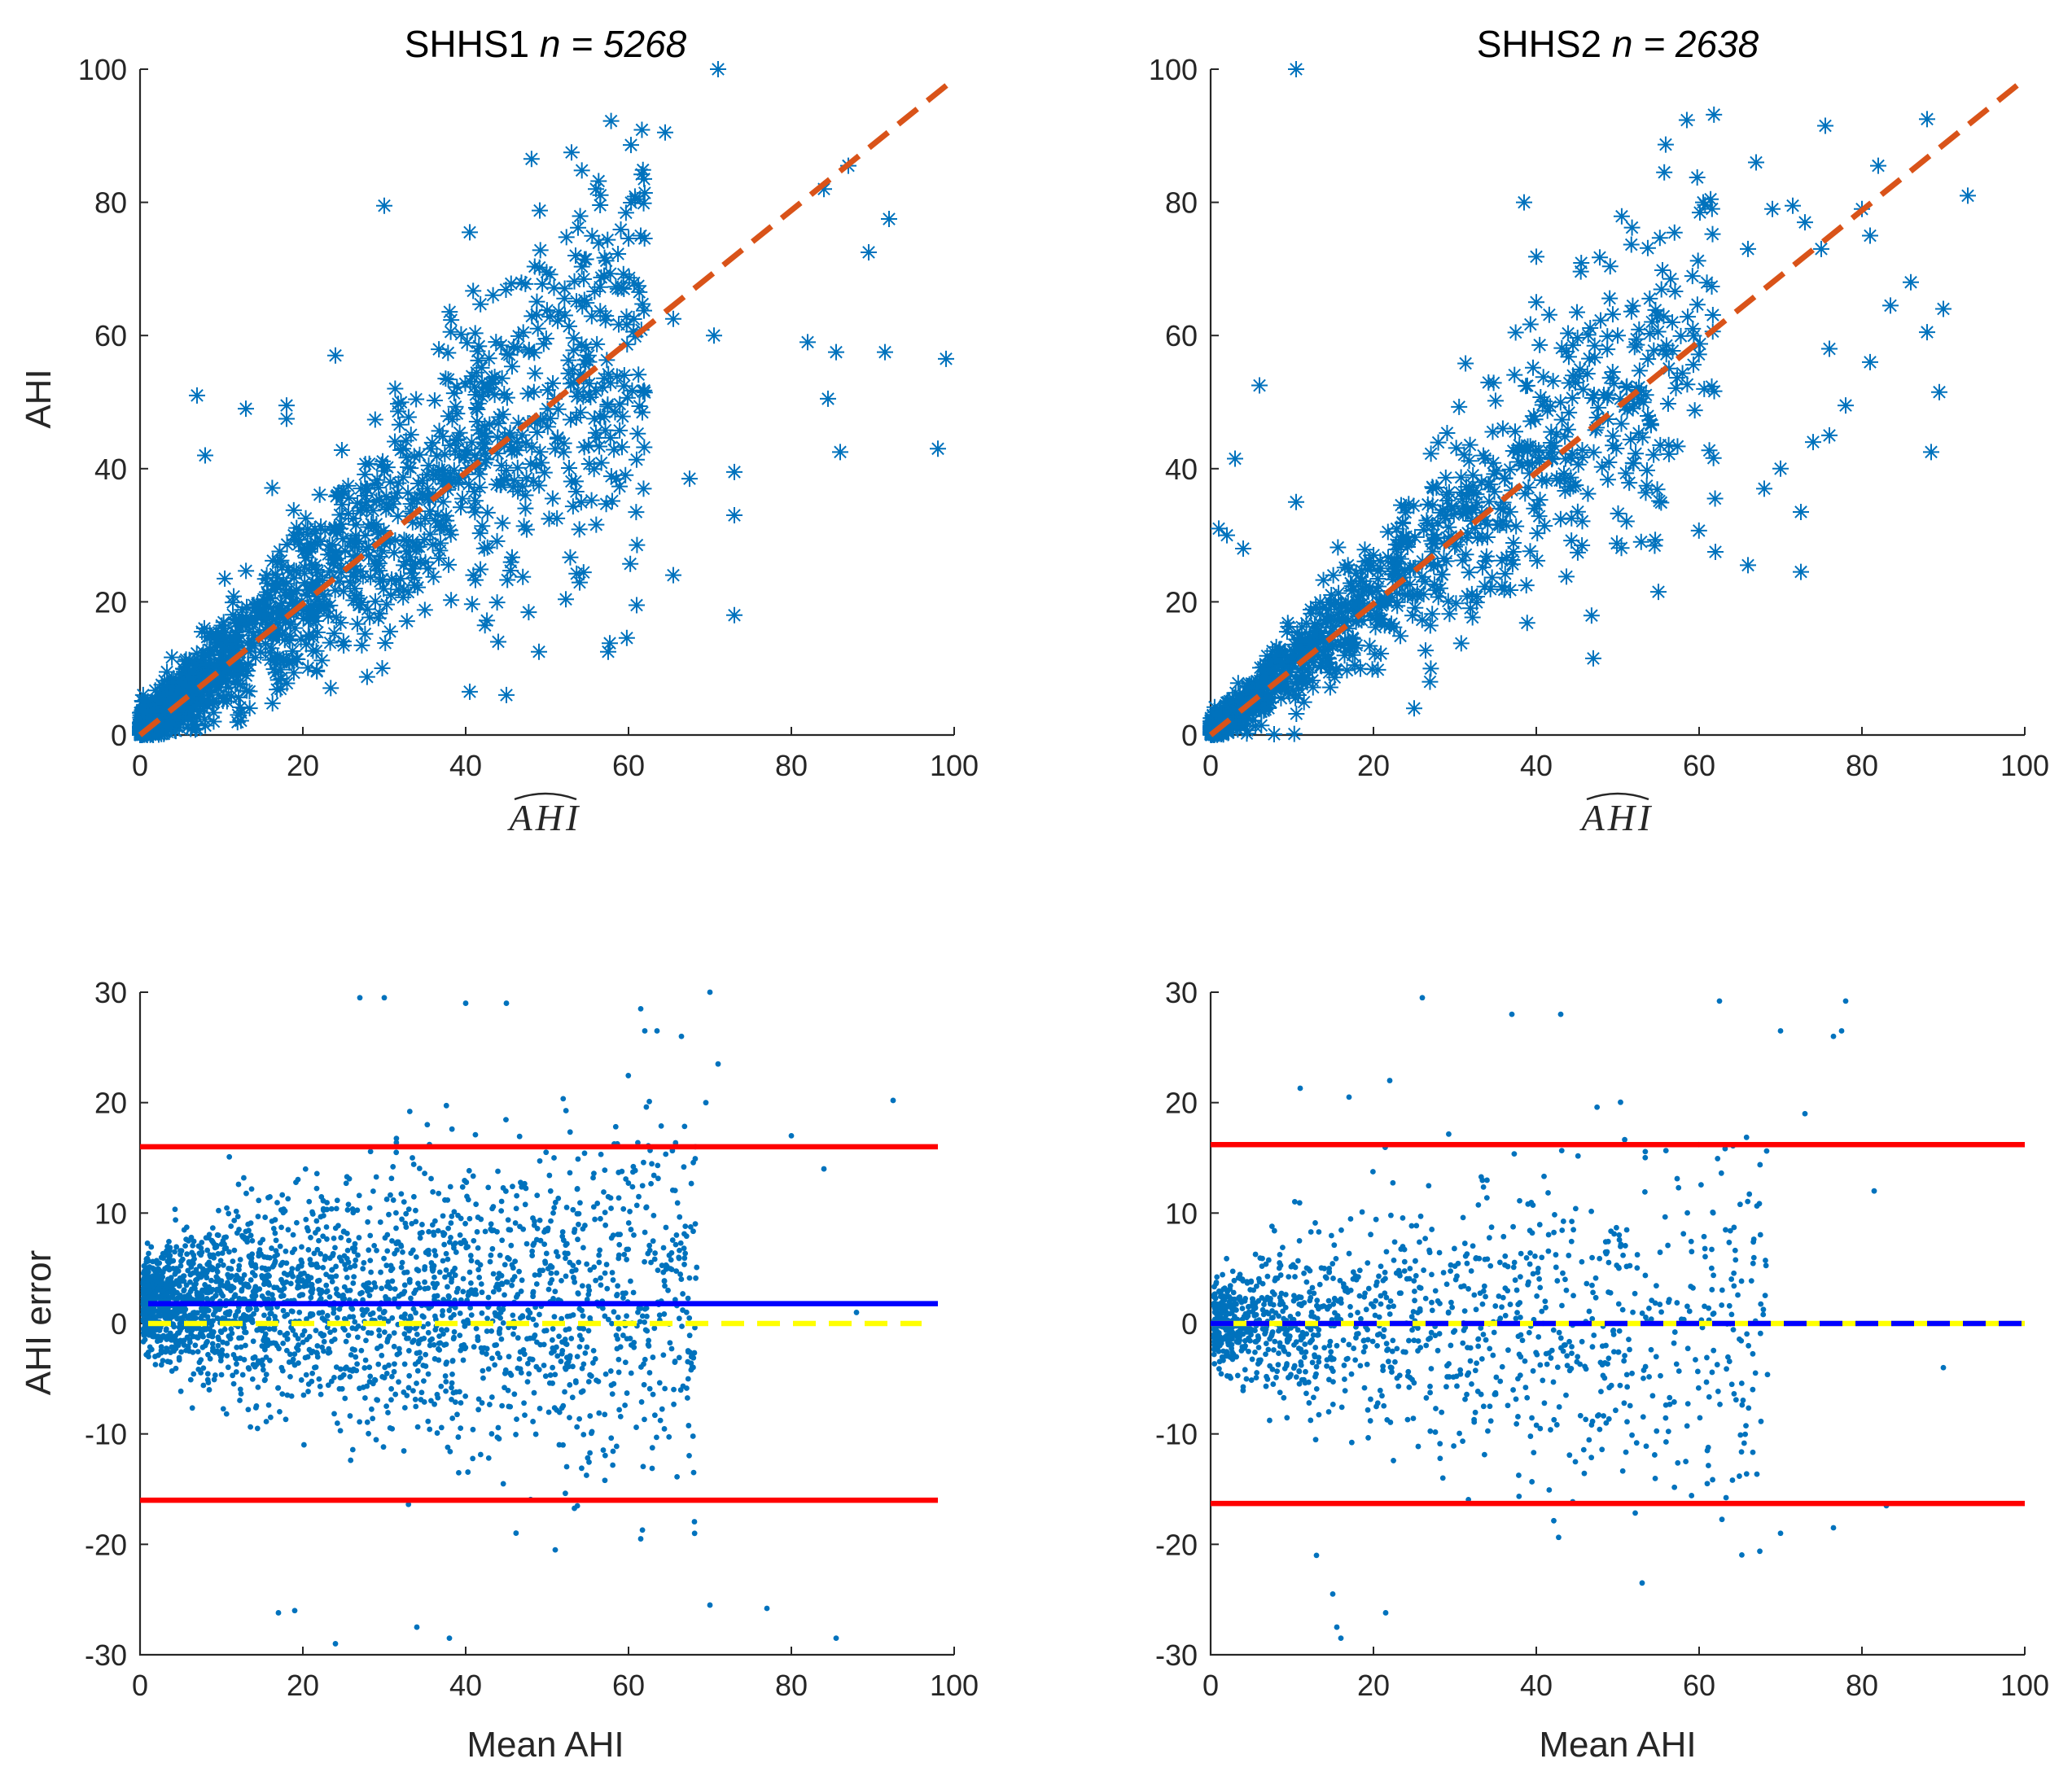  Describe the element at coordinates (465, 1686) in the screenshot. I see `x-tick-label: 40` at that location.